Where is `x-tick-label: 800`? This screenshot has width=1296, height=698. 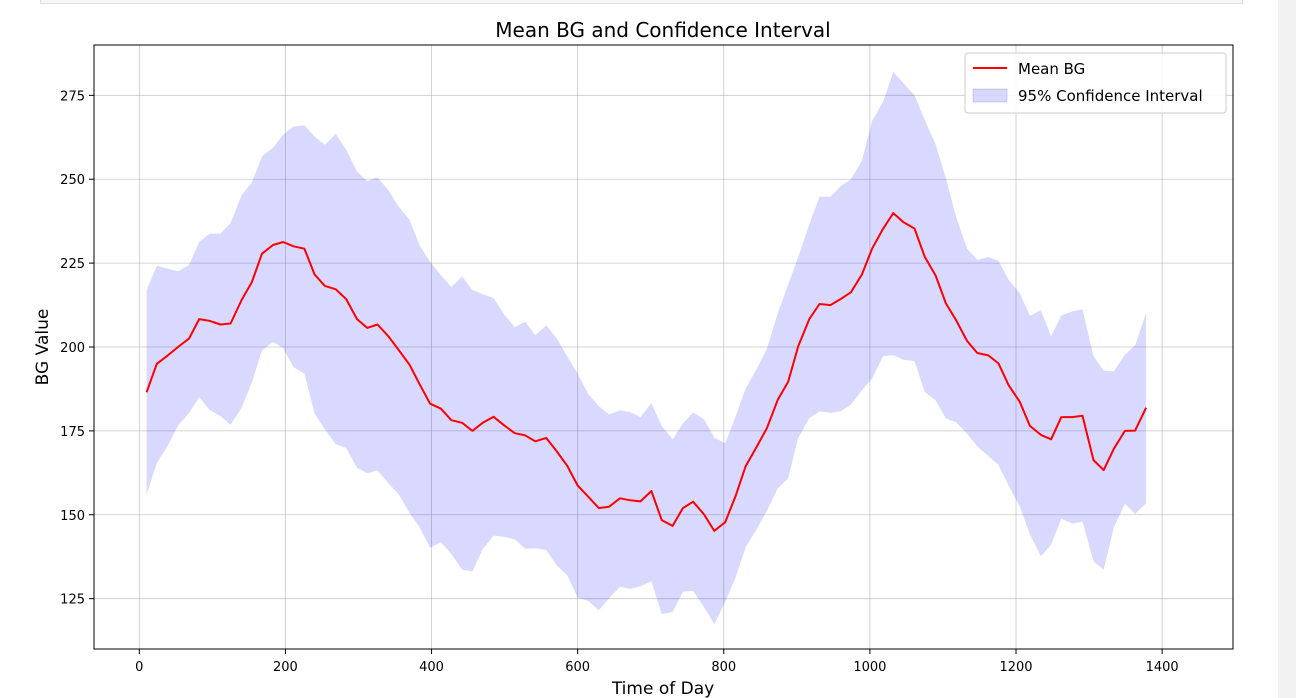
x-tick-label: 800 is located at coordinates (723, 667).